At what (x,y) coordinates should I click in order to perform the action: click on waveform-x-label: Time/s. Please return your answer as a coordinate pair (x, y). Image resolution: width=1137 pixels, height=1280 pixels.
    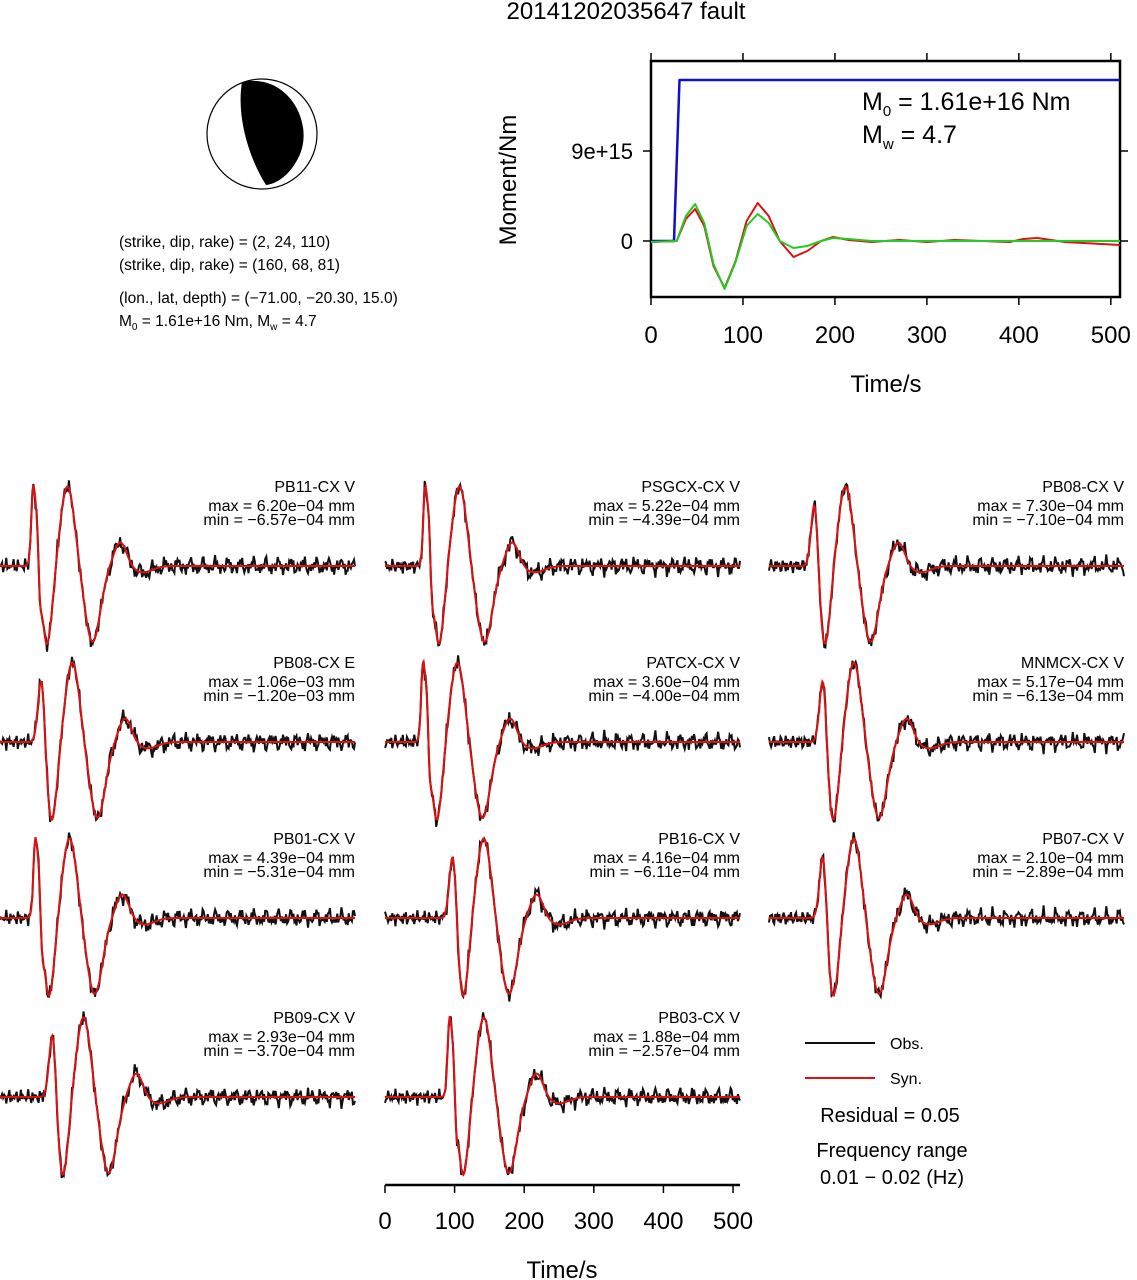
    Looking at the image, I should click on (561, 1268).